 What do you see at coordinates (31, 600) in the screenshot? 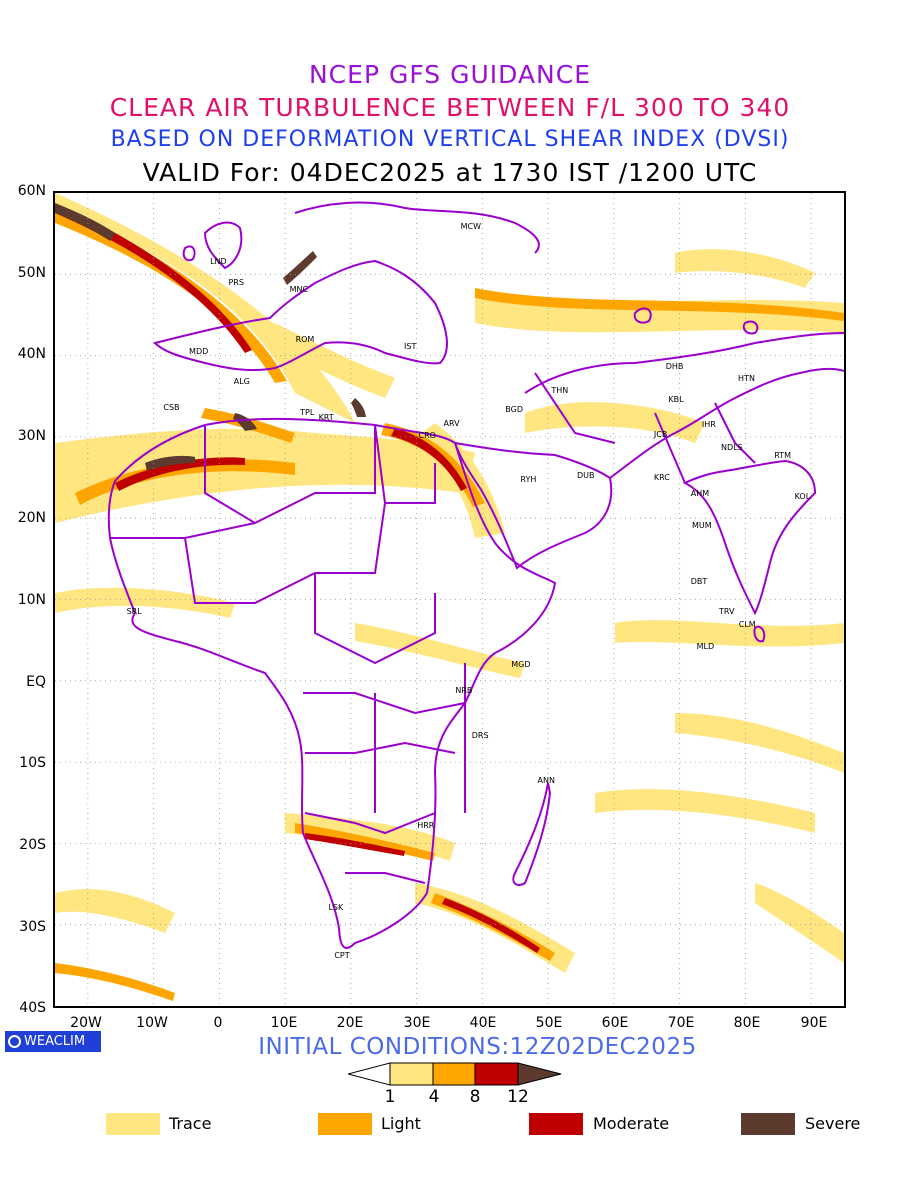
I see `lat-label-10n: 10N` at bounding box center [31, 600].